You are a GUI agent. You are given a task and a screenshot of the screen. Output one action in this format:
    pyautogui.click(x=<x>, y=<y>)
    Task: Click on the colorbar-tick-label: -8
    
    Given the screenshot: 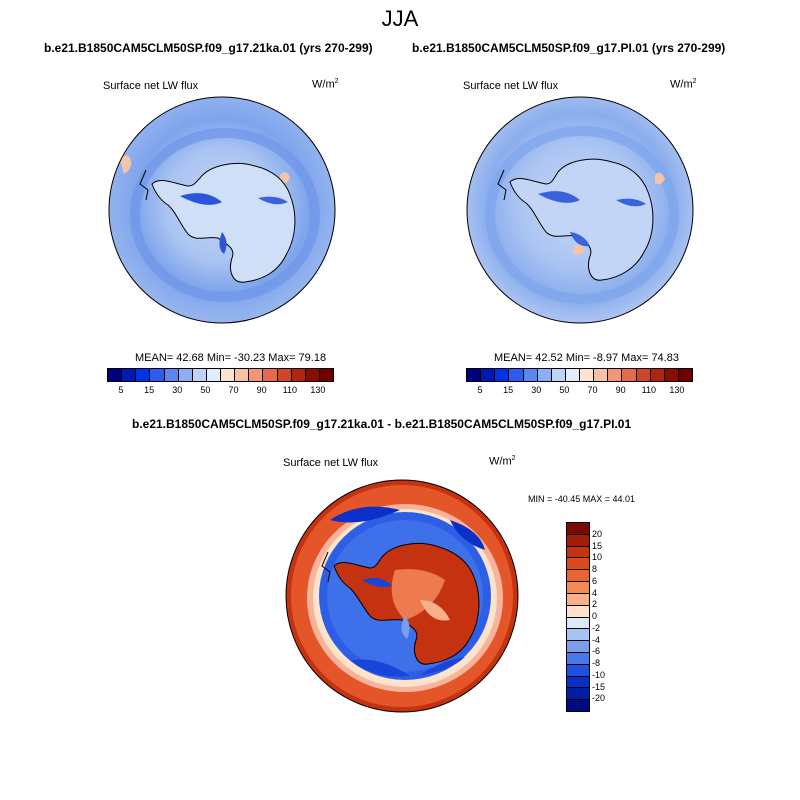 What is the action you would take?
    pyautogui.click(x=596, y=663)
    